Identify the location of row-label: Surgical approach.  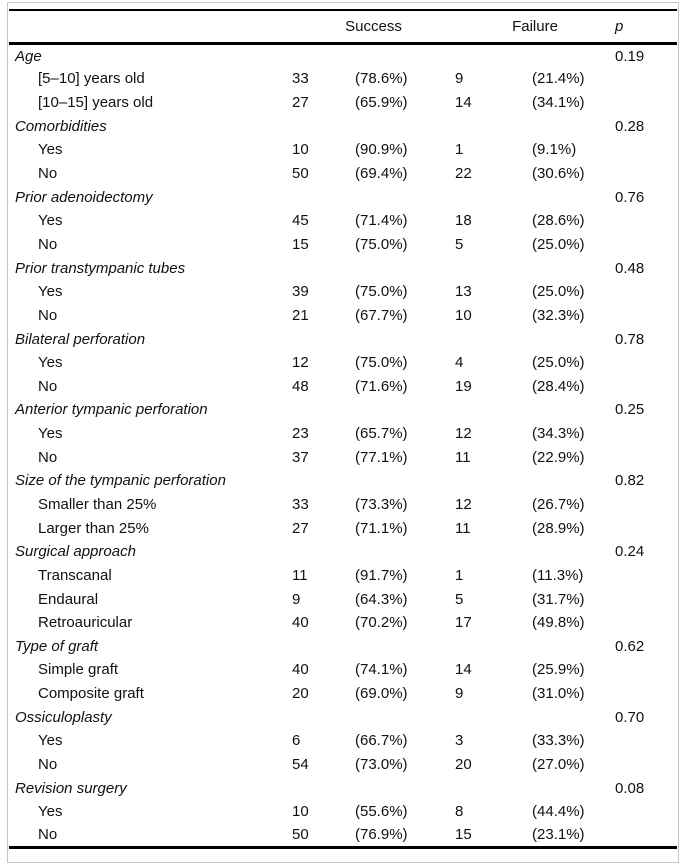
(75, 552).